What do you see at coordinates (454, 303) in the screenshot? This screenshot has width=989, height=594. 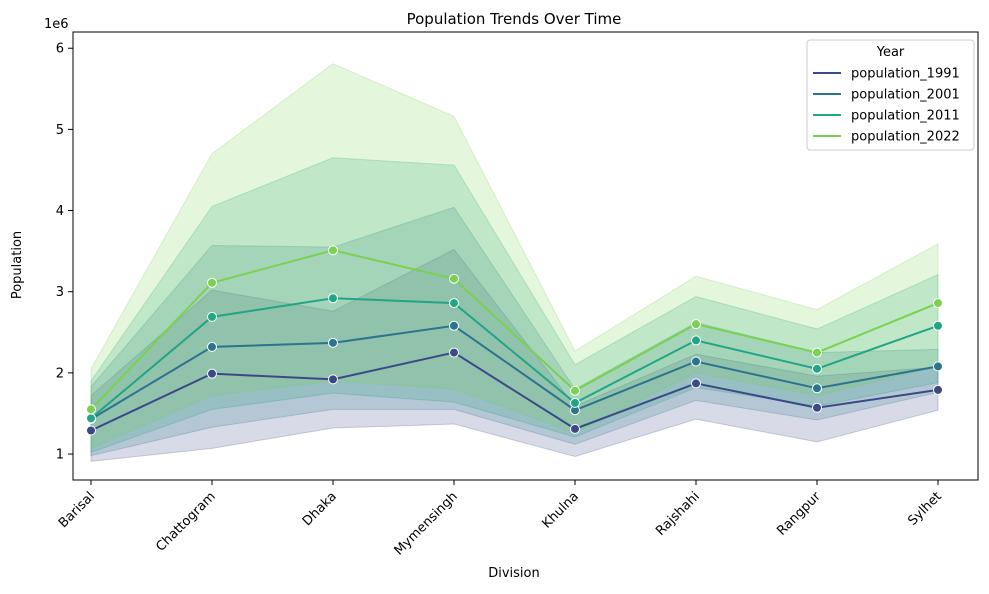 I see `point-population_2011-mymensingh` at bounding box center [454, 303].